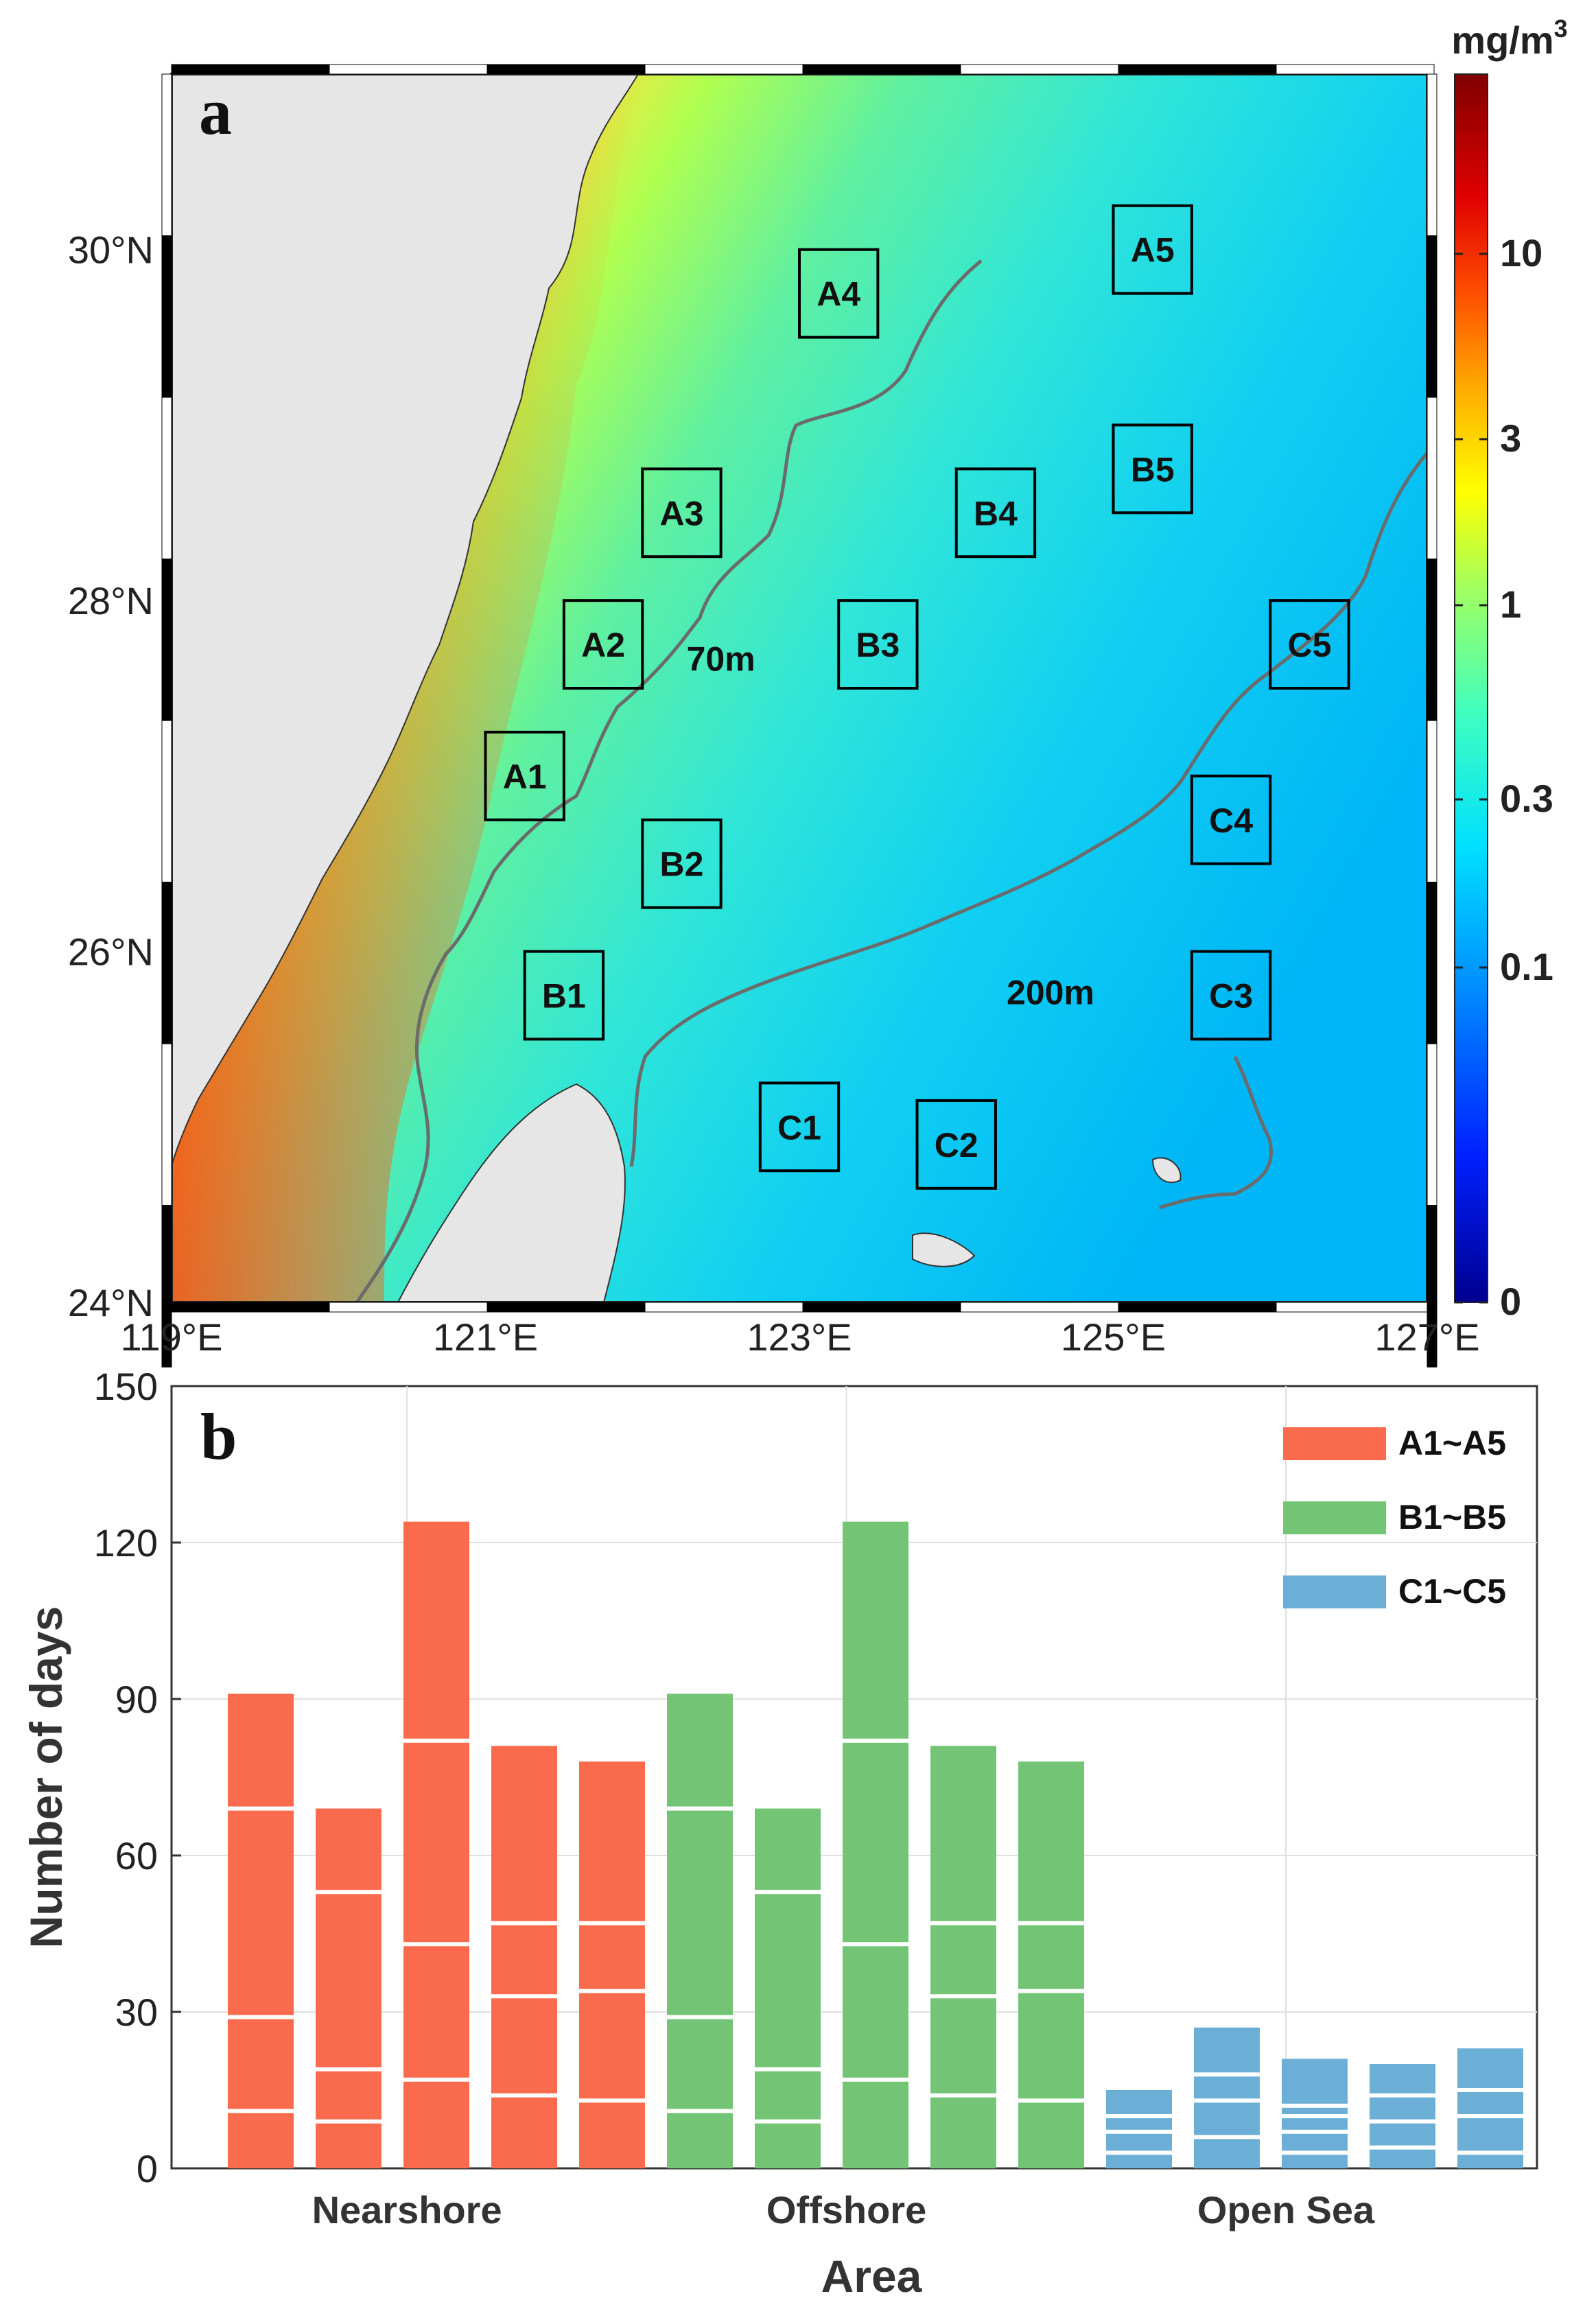 Image resolution: width=1596 pixels, height=2309 pixels. Describe the element at coordinates (1510, 1301) in the screenshot. I see `colorbar-tick-label: 0` at that location.